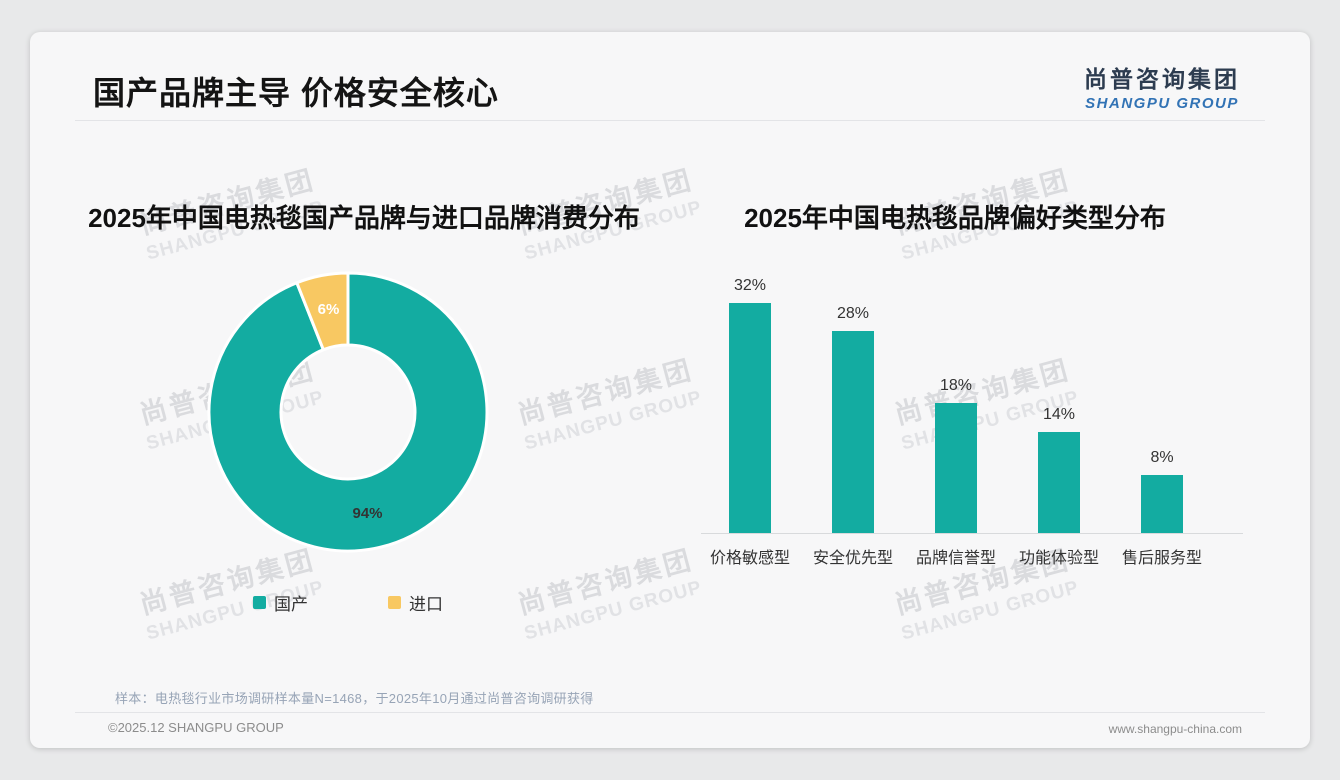 The width and height of the screenshot is (1340, 780). What do you see at coordinates (291, 604) in the screenshot?
I see `legend-label: 国产` at bounding box center [291, 604].